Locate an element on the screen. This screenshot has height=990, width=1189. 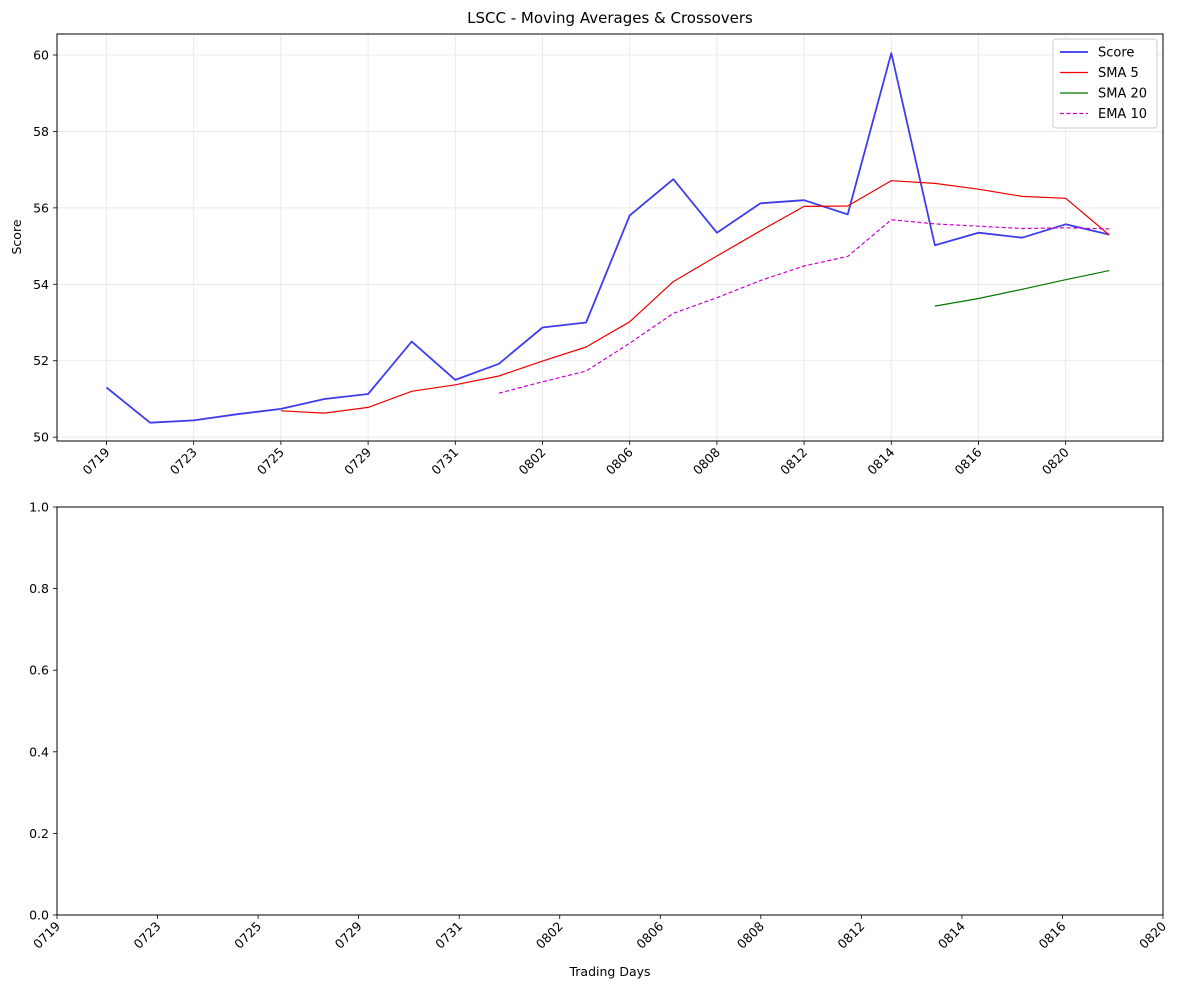
y-tick-label: 56 is located at coordinates (41, 207).